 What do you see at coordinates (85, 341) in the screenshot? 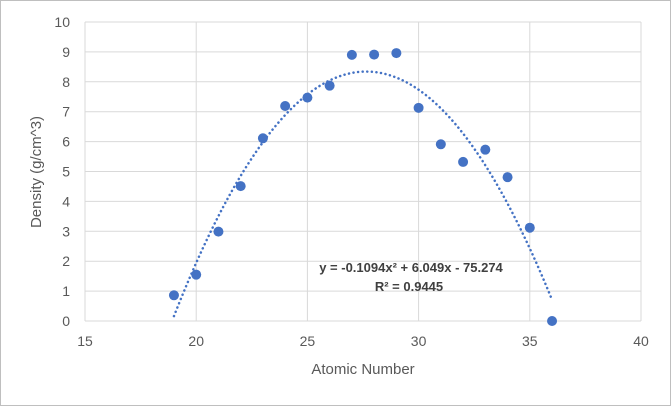
I see `x-tick-label: 15` at bounding box center [85, 341].